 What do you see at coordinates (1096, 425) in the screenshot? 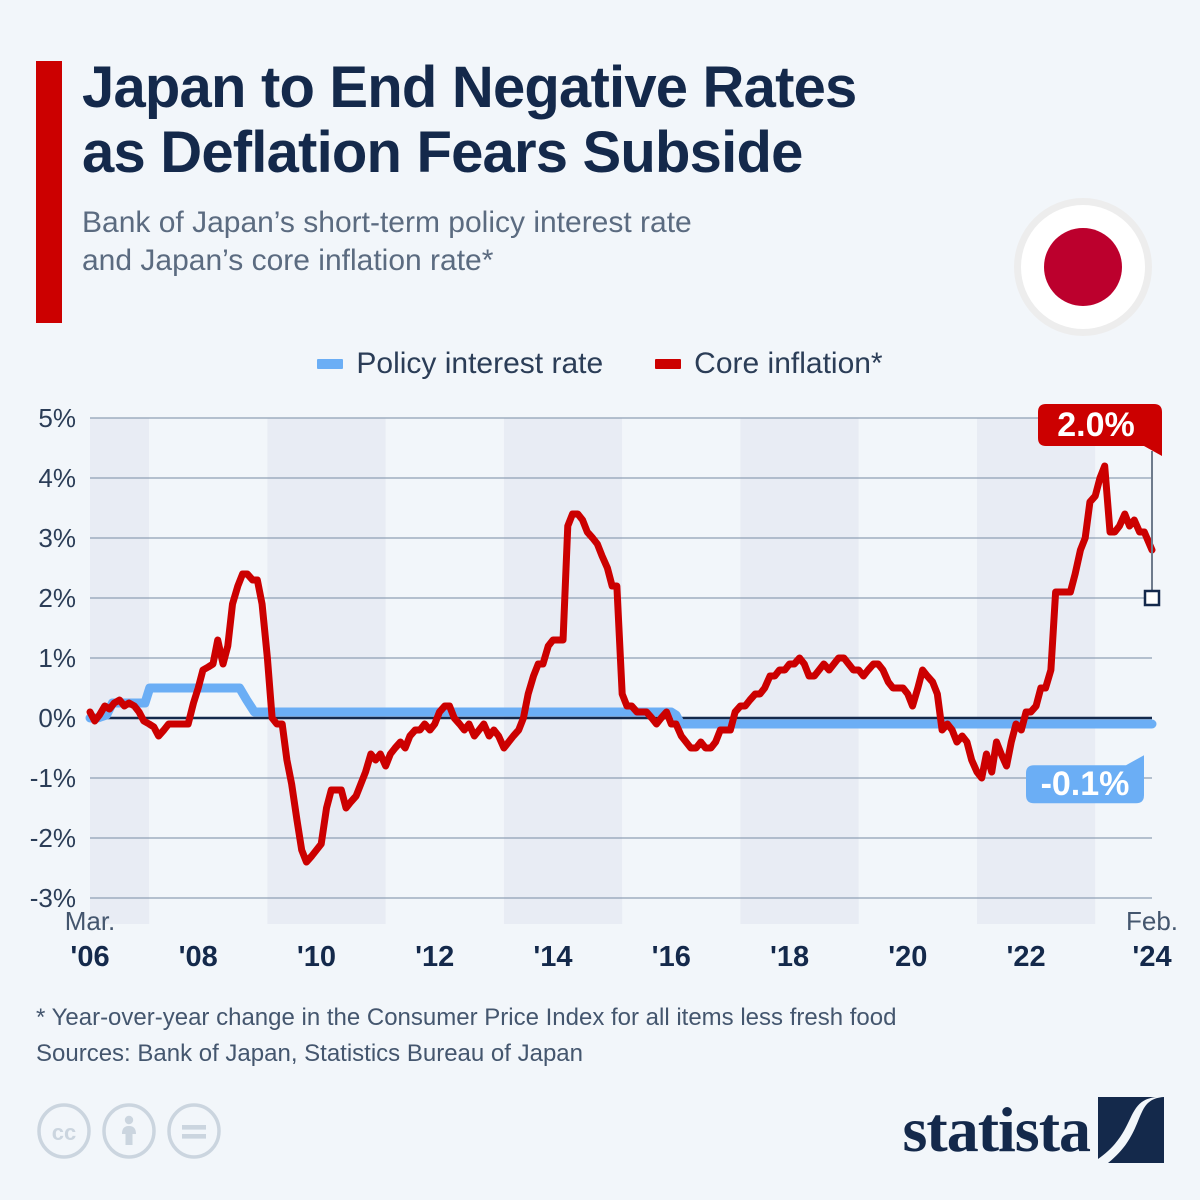
I see `callout-inflation-value: 2.0%` at bounding box center [1096, 425].